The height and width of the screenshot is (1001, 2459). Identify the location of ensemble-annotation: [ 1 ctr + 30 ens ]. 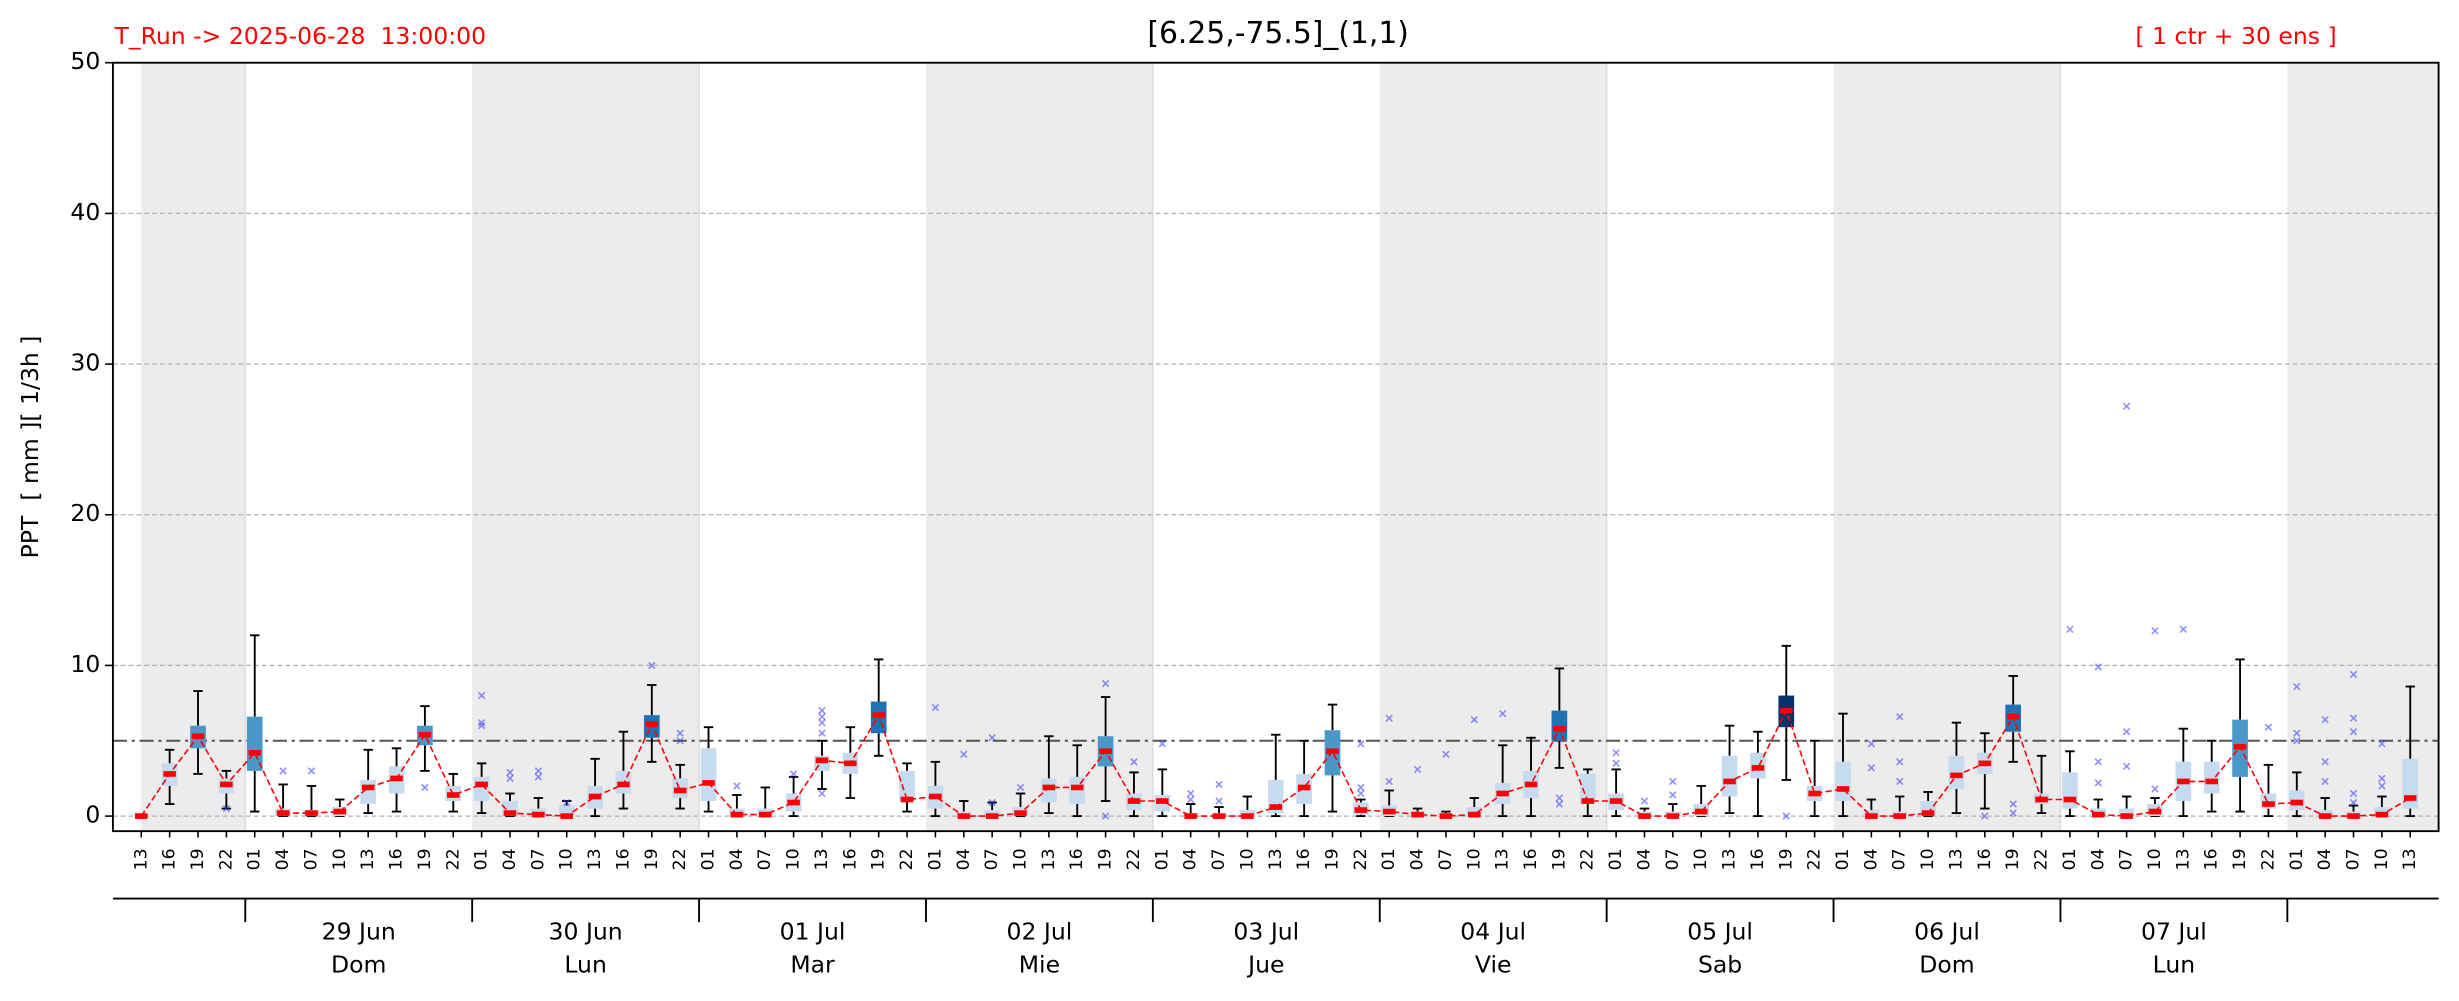
(2235, 36).